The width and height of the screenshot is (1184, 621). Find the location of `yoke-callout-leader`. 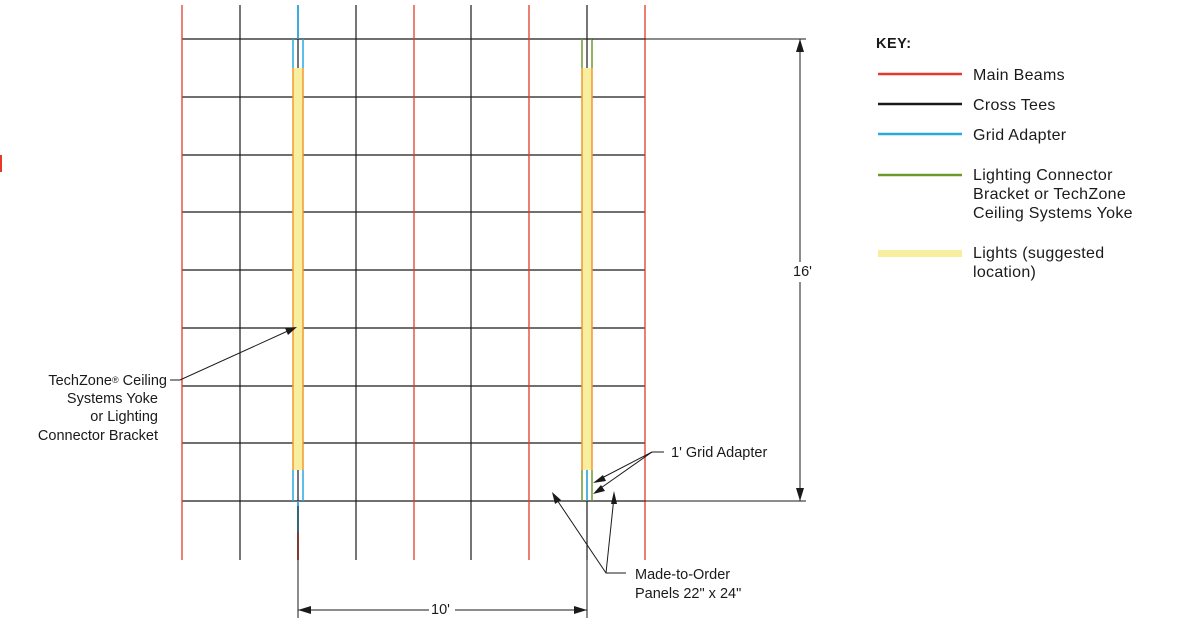

yoke-callout-leader is located at coordinates (233, 354).